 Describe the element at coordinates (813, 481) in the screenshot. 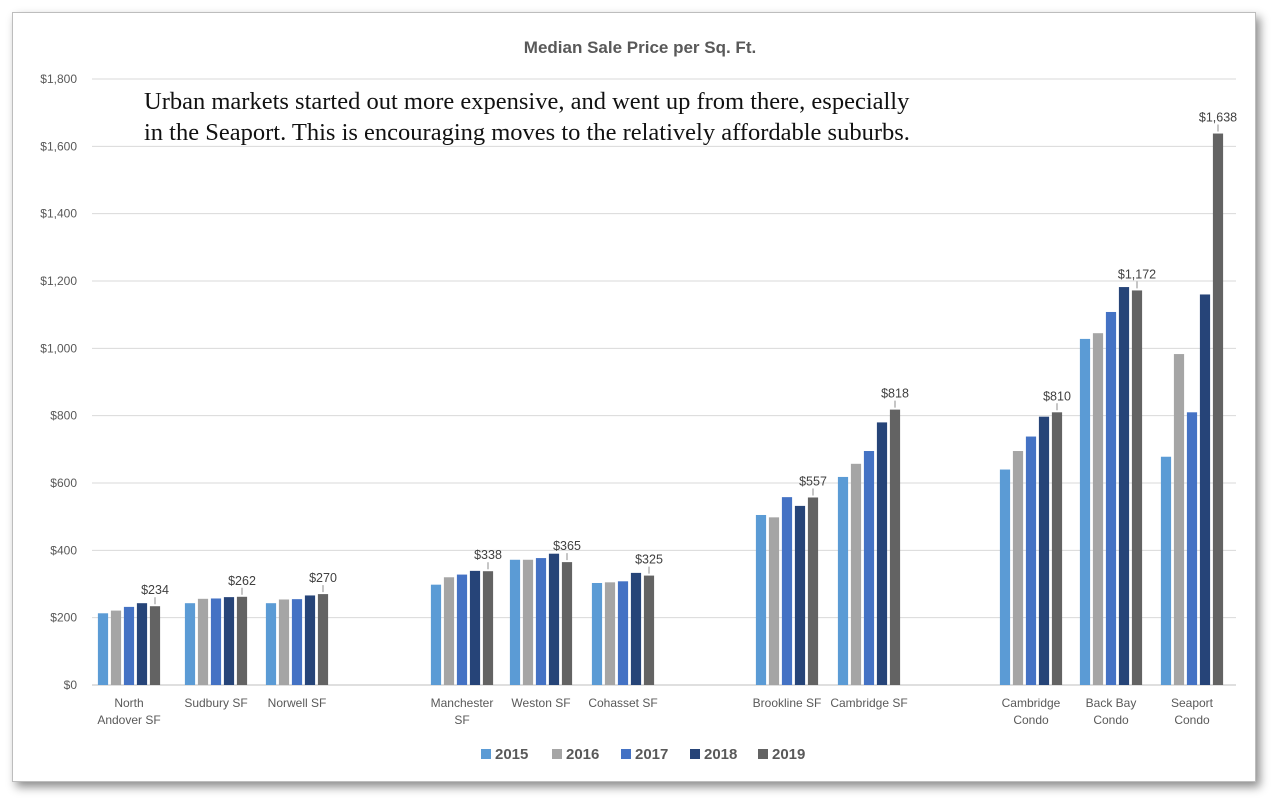

I see `data-label: $557` at that location.